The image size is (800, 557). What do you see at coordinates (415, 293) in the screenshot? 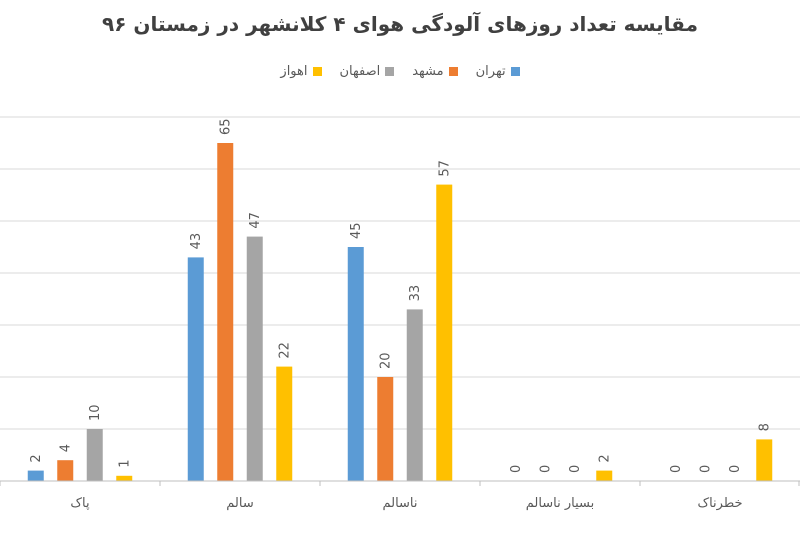
I see `data-label: 33` at bounding box center [415, 293].